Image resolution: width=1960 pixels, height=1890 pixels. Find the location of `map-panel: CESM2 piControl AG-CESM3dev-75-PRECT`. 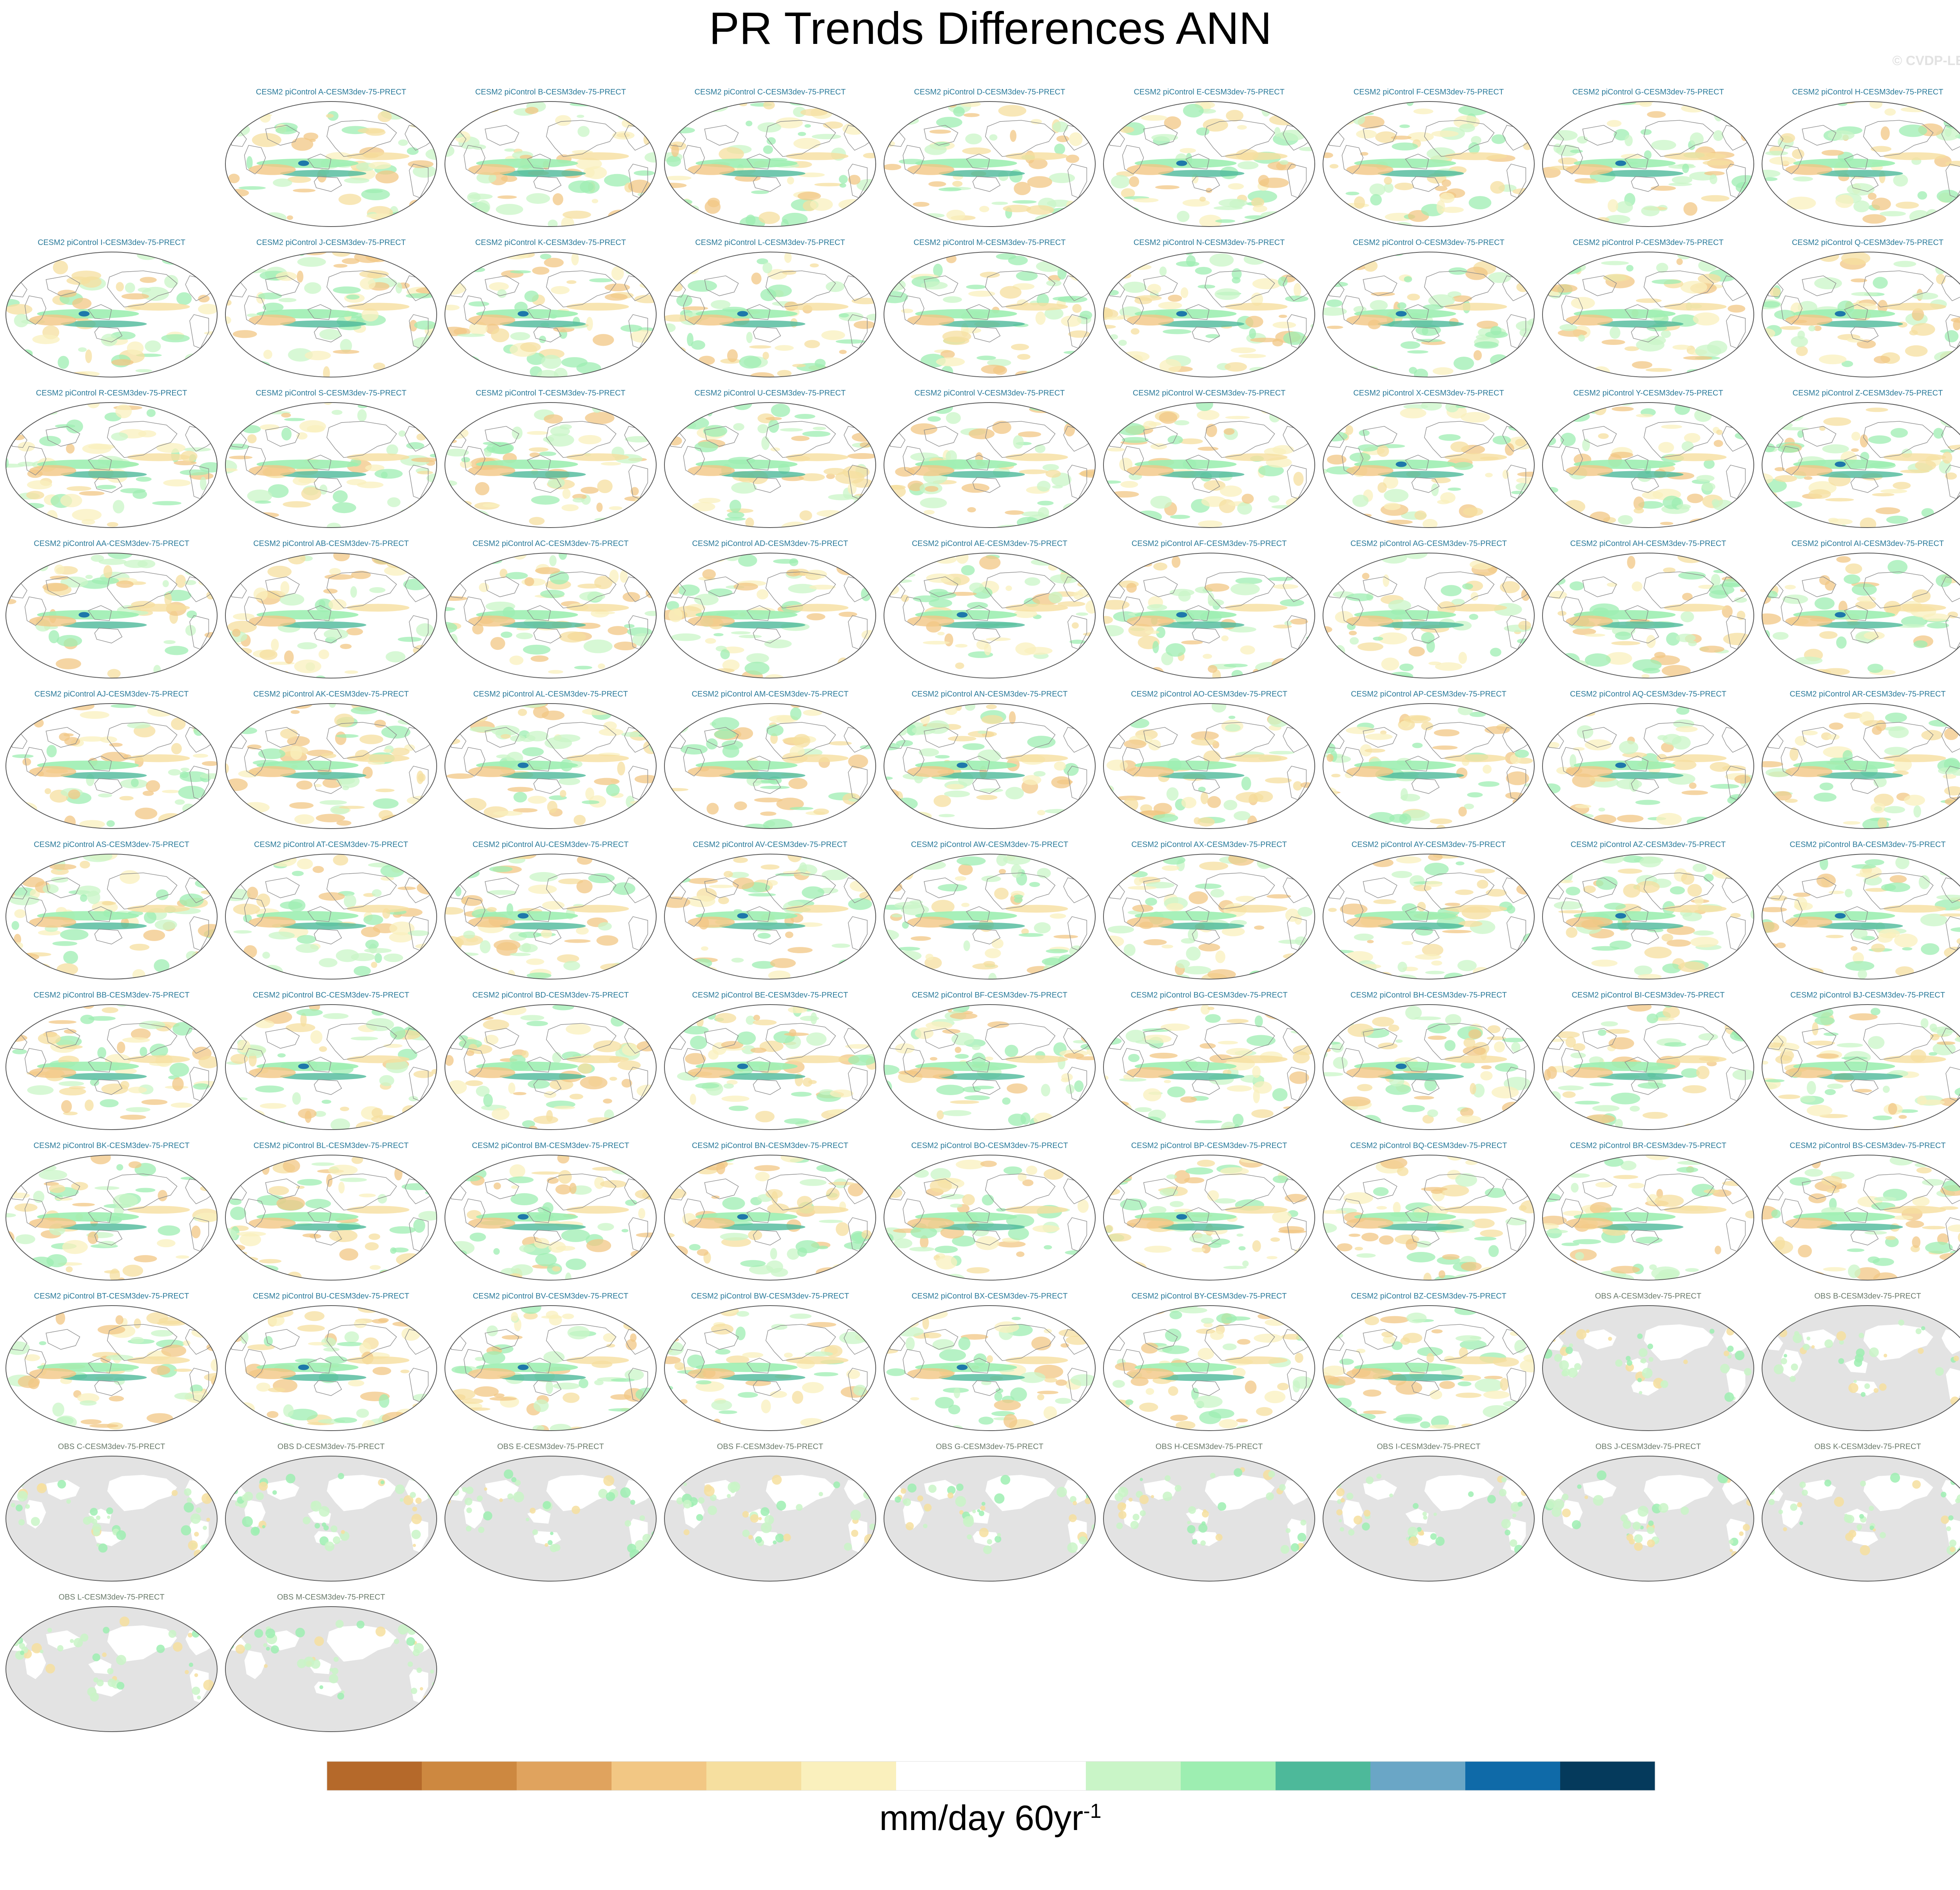

map-panel: CESM2 piControl AG-CESM3dev-75-PRECT is located at coordinates (1428, 611).